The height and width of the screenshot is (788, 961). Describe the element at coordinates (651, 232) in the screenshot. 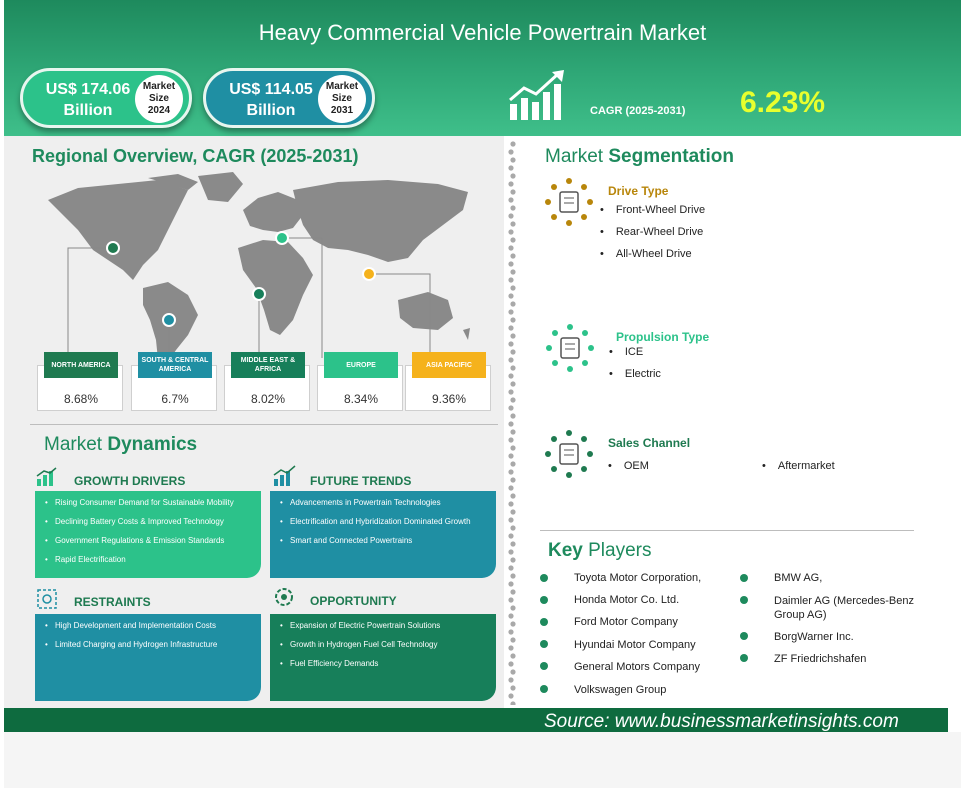

I see `segment-item: Rear-Wheel Drive` at that location.